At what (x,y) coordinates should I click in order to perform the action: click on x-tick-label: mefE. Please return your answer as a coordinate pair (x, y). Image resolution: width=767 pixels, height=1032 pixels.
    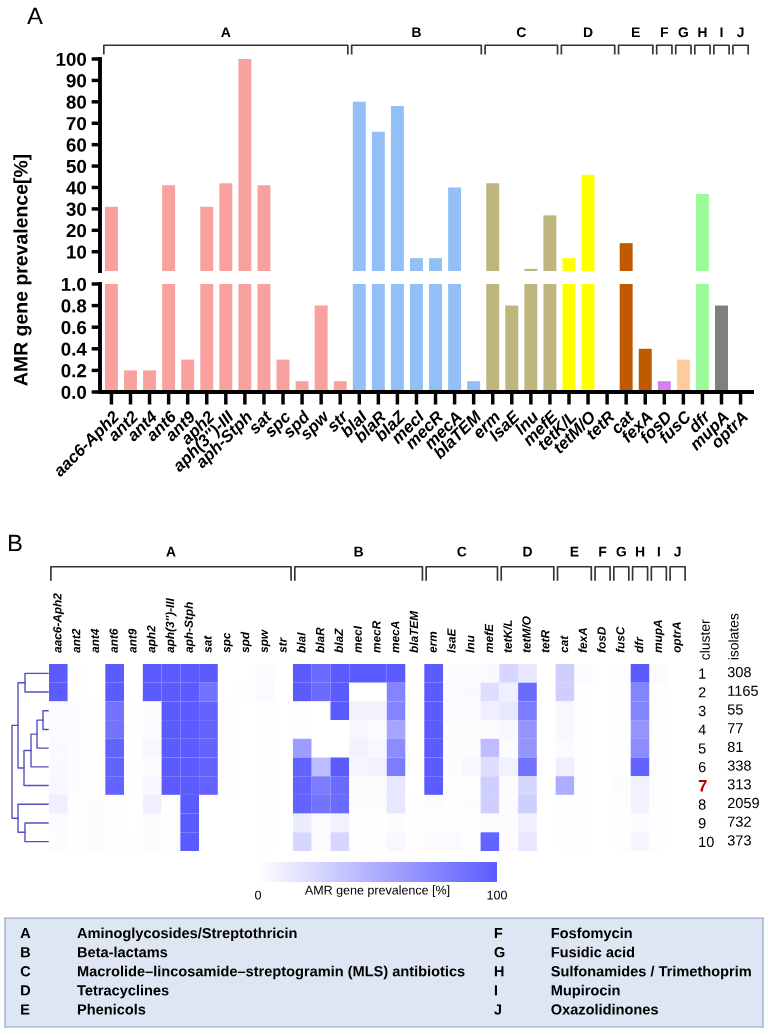
    Looking at the image, I should click on (489, 638).